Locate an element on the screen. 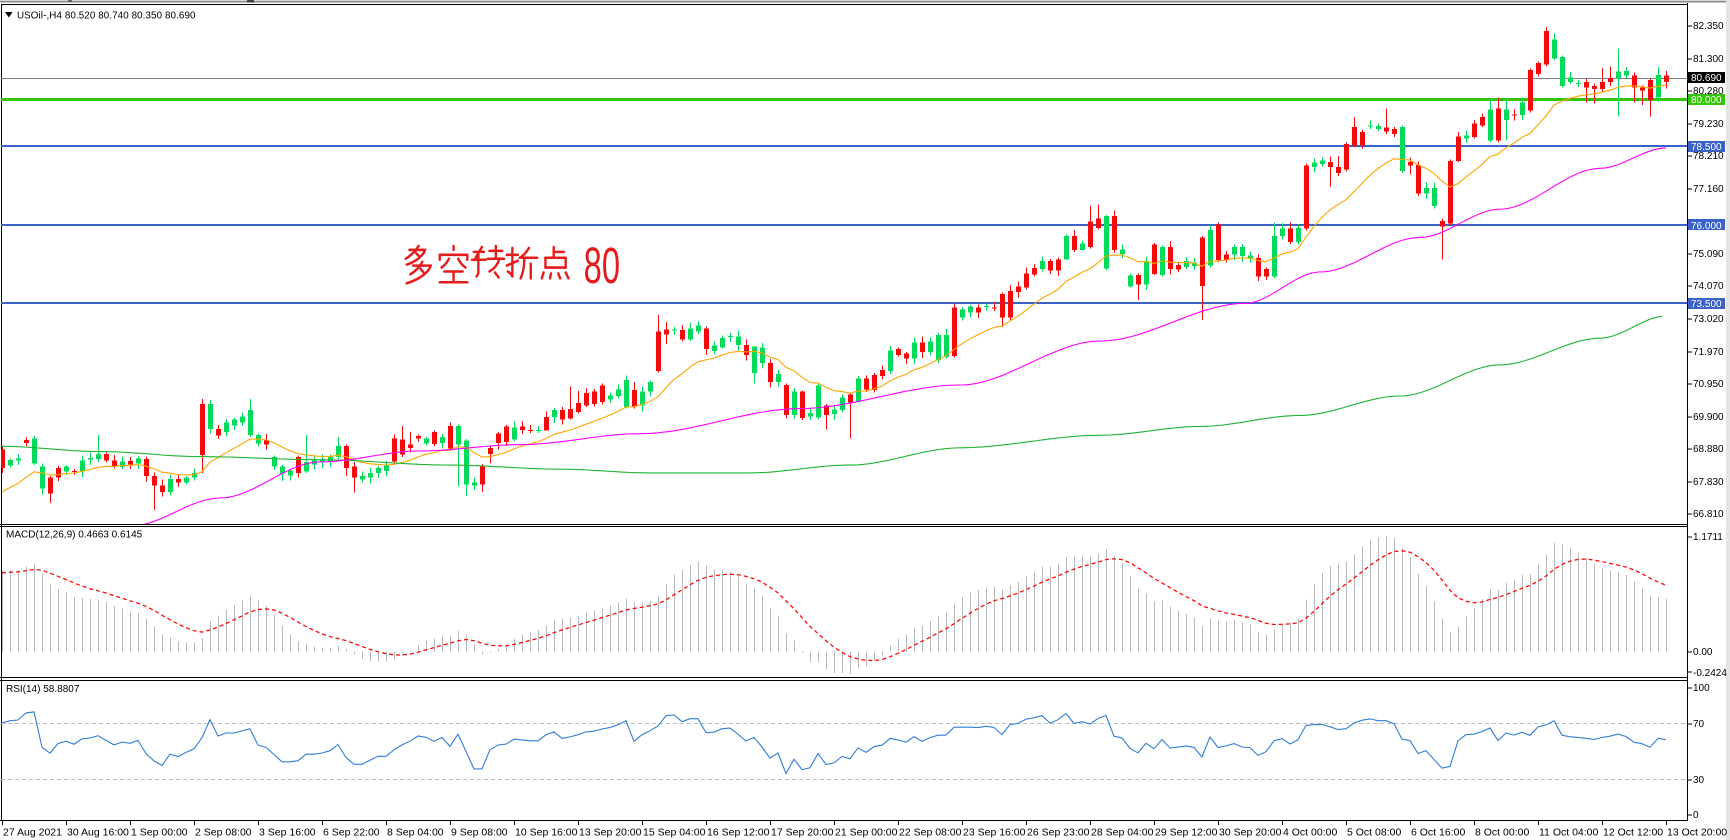  svg-text: 6 Sep 22:00 is located at coordinates (351, 833).